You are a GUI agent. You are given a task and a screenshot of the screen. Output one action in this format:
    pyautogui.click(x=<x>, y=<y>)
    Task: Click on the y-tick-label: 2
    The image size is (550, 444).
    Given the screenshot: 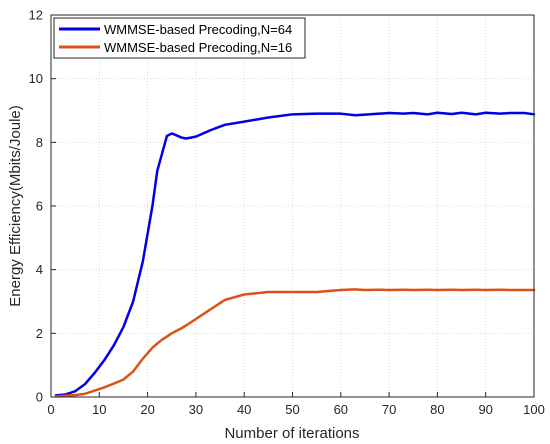 What is the action you would take?
    pyautogui.click(x=39, y=333)
    